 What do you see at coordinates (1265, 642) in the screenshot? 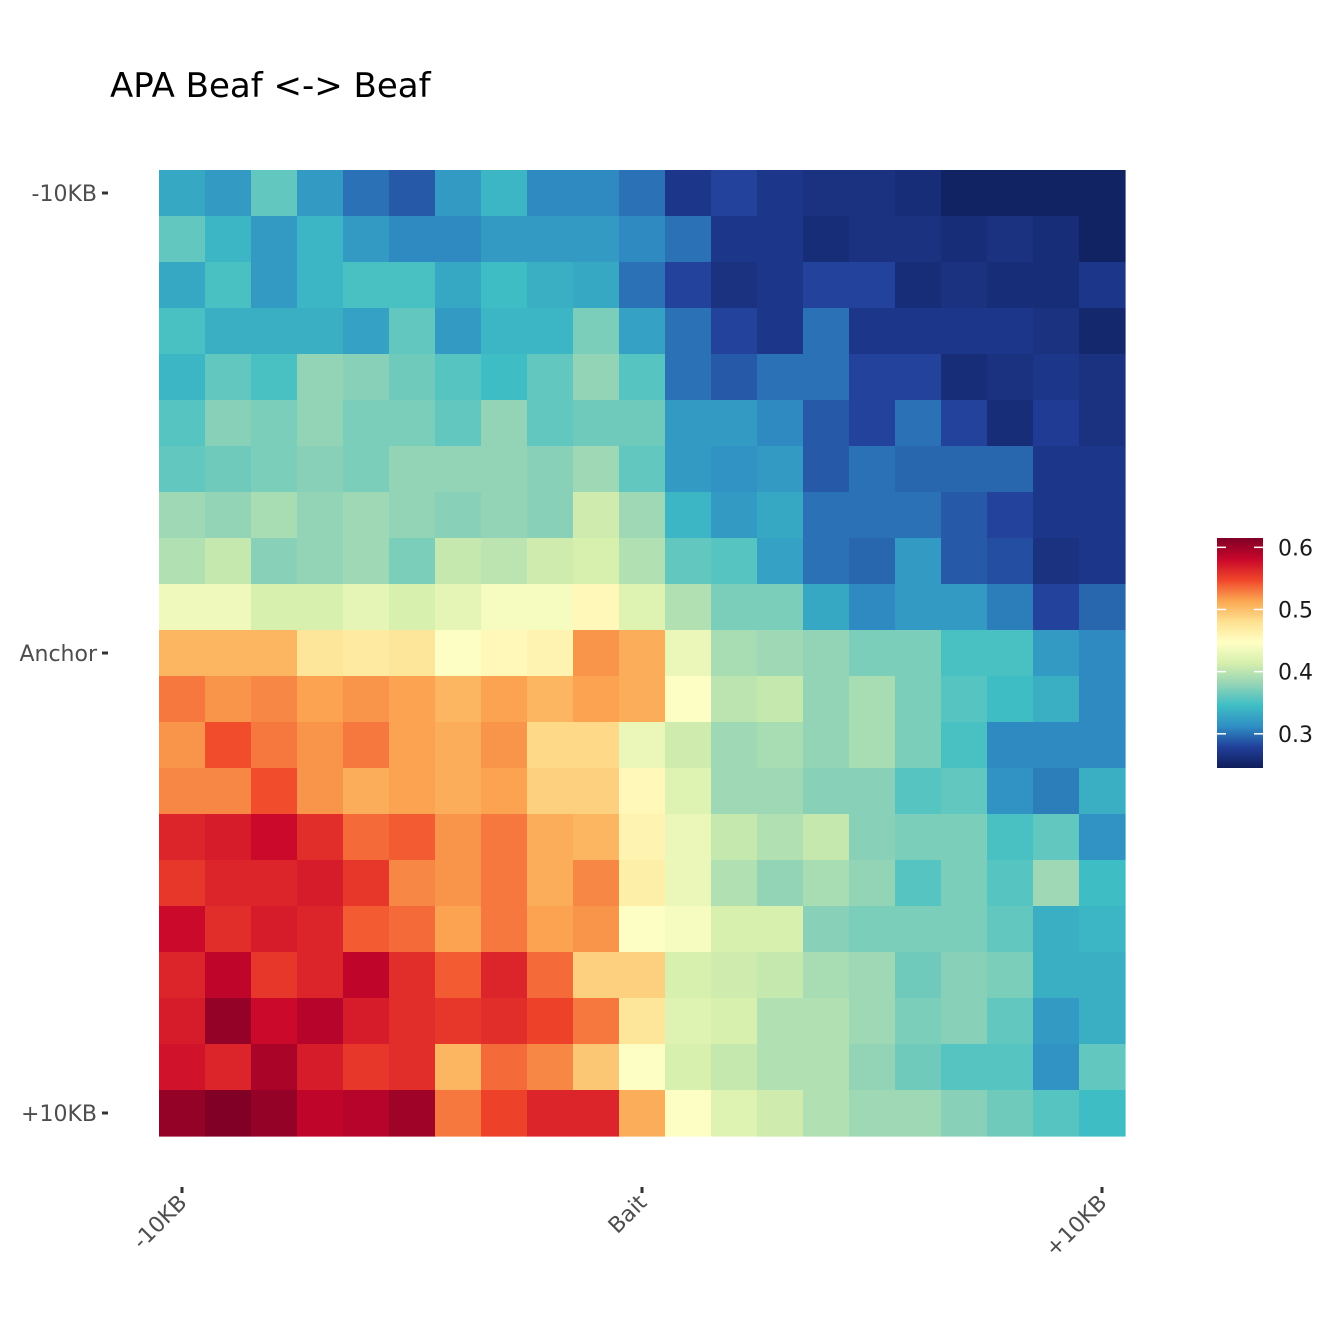
I see `legend-ticks: 0.3 0.4 0.5 0.6` at bounding box center [1265, 642].